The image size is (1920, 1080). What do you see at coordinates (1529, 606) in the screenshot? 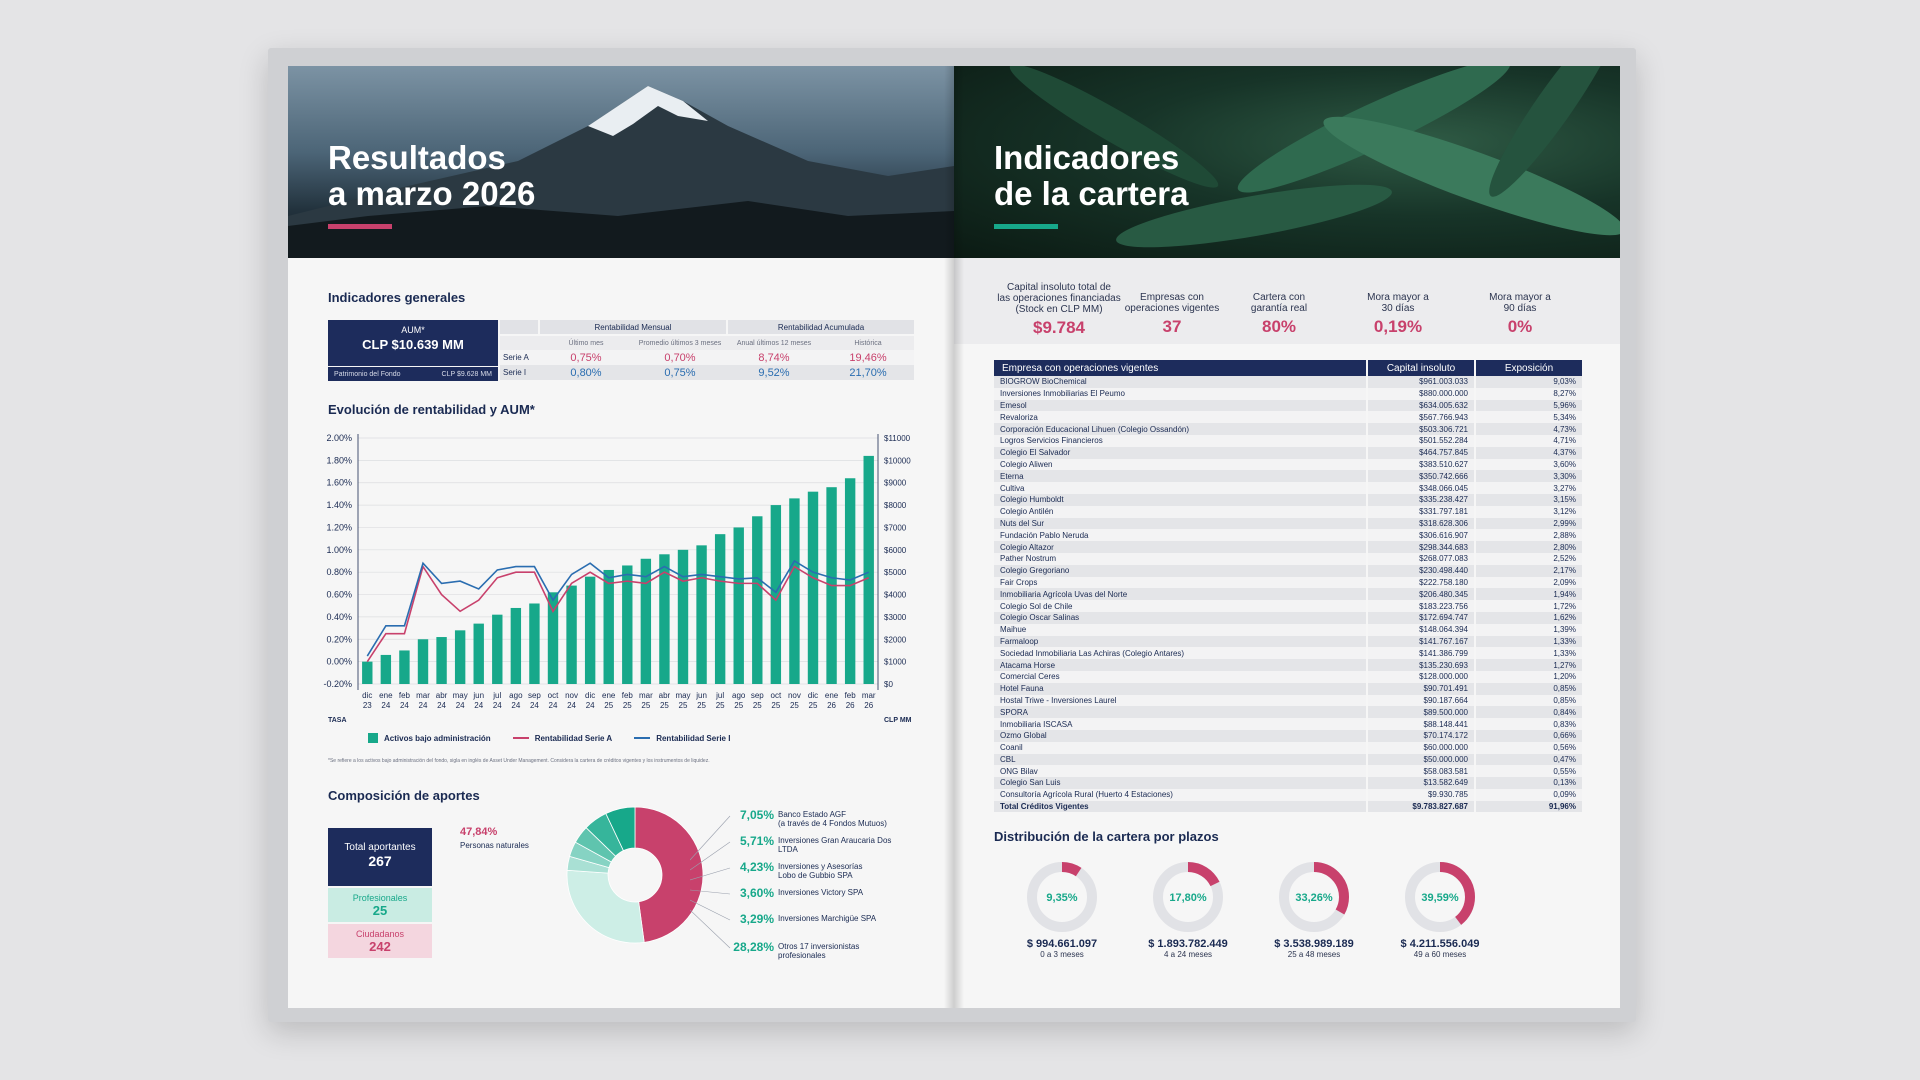
I see `exposicion-cell: 1,72%` at bounding box center [1529, 606].